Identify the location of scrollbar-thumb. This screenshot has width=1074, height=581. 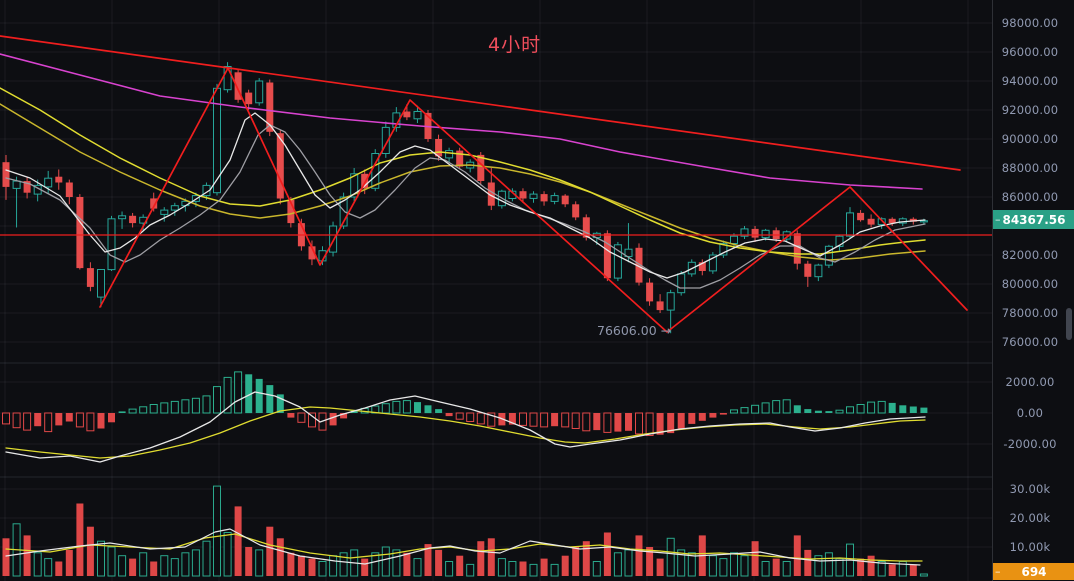
(1069, 324).